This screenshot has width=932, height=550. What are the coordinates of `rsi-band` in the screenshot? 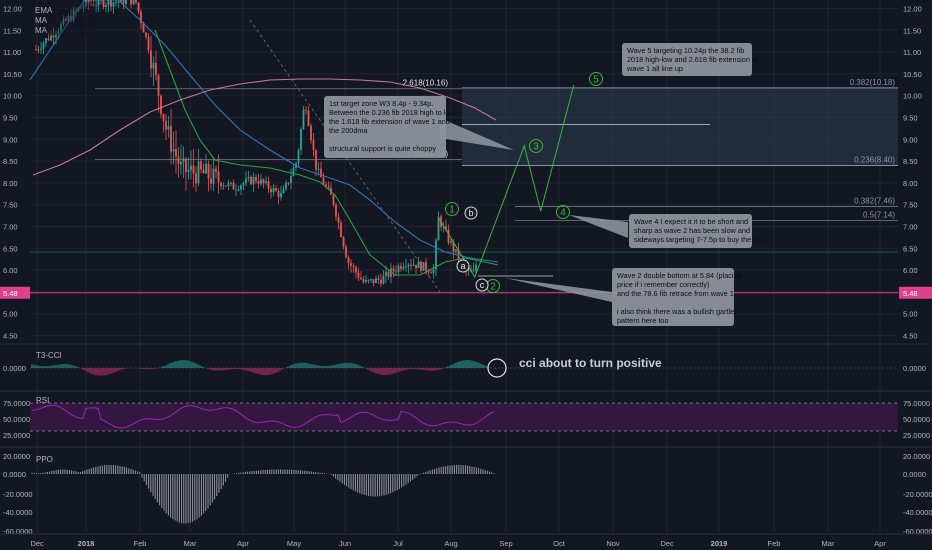 It's located at (464, 417).